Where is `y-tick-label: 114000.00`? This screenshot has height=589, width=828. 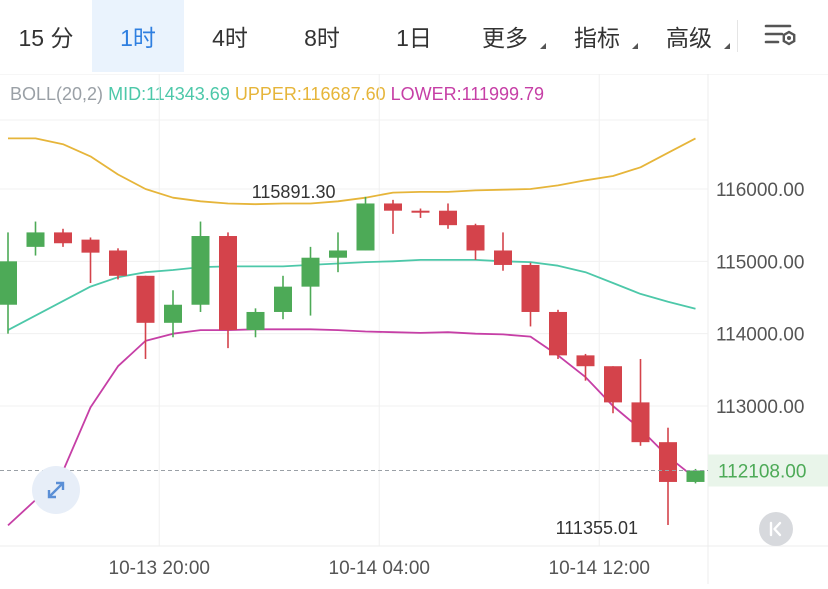 y-tick-label: 114000.00 is located at coordinates (760, 335).